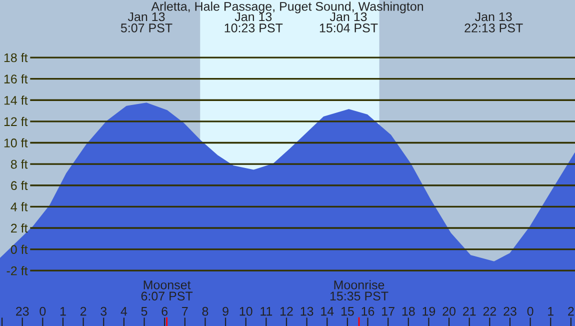 This screenshot has width=575, height=326. I want to click on x-tick-label: 22, so click(489, 311).